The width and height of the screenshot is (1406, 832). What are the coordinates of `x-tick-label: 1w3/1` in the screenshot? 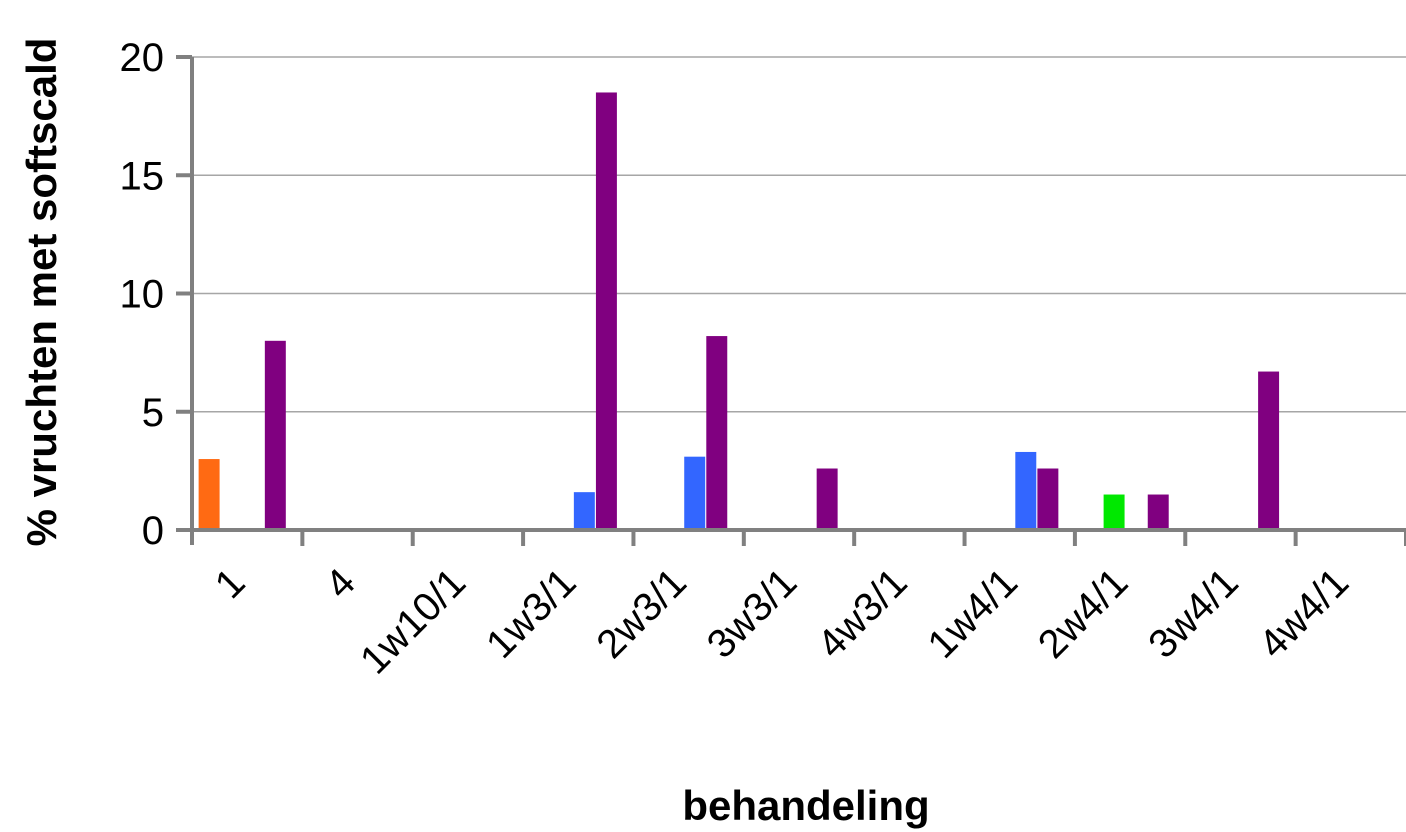 It's located at (531, 613).